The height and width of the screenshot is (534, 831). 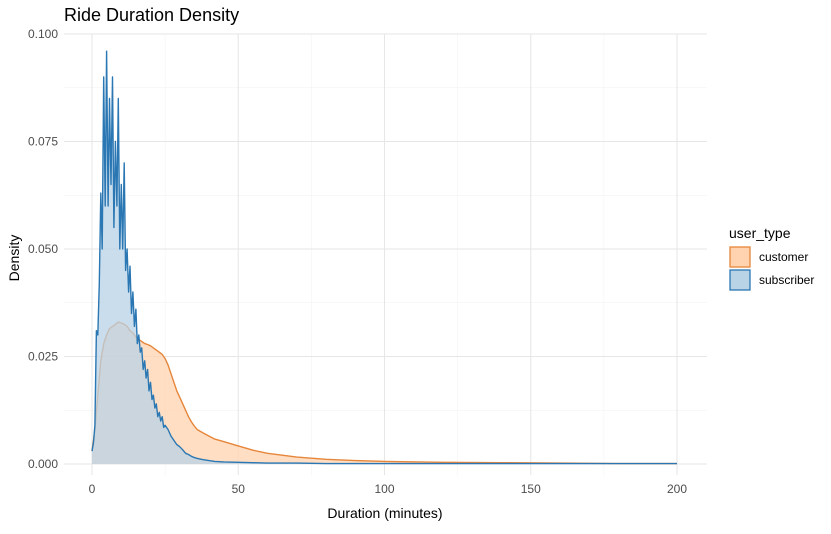 I want to click on x-tick-label: 50, so click(x=239, y=489).